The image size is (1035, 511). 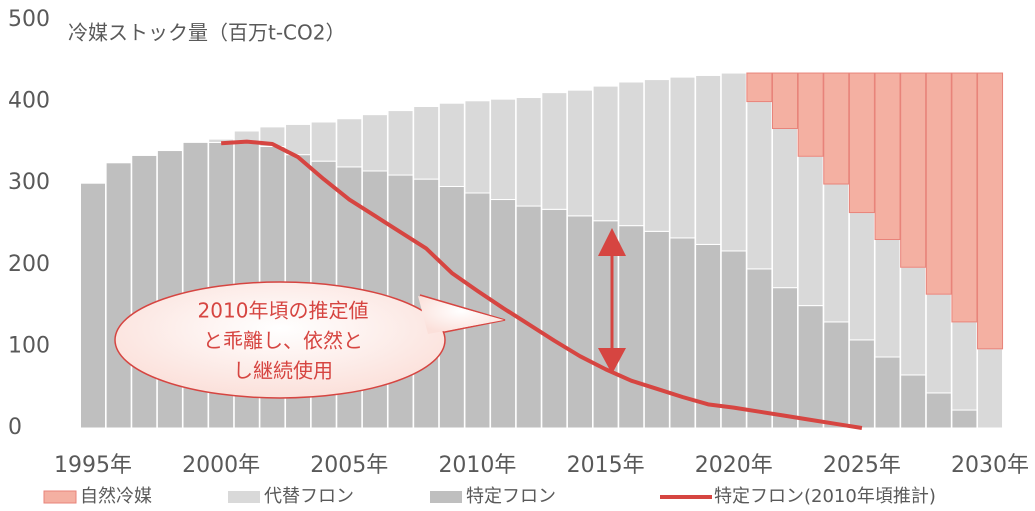 I want to click on x-tick-label: 2025年, so click(x=862, y=465).